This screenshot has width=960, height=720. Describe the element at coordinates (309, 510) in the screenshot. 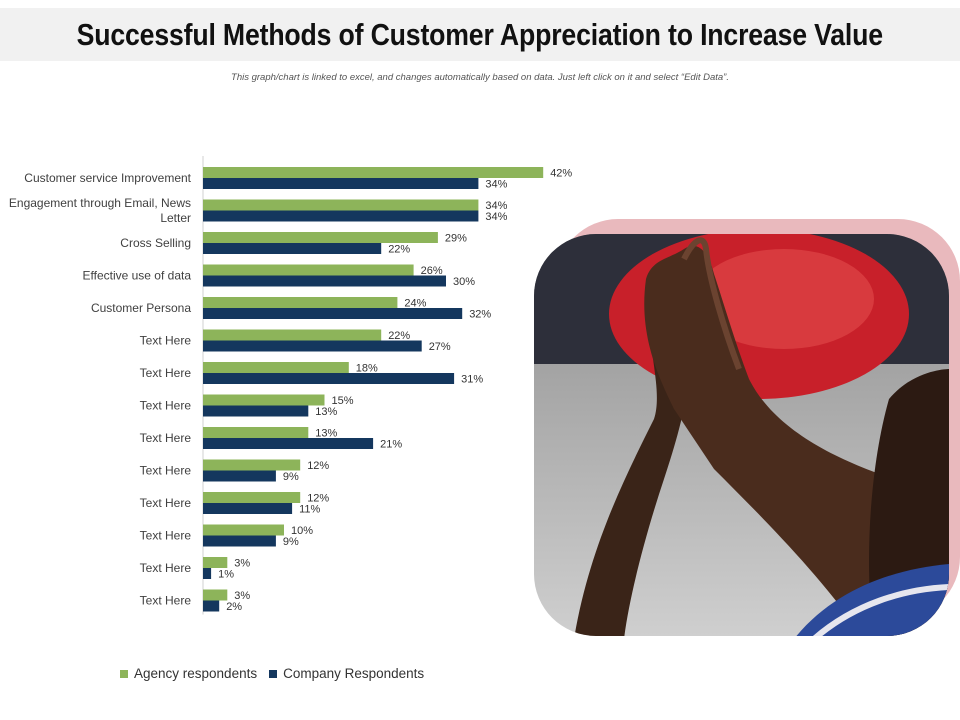

I see `data-label-company: 11%` at that location.